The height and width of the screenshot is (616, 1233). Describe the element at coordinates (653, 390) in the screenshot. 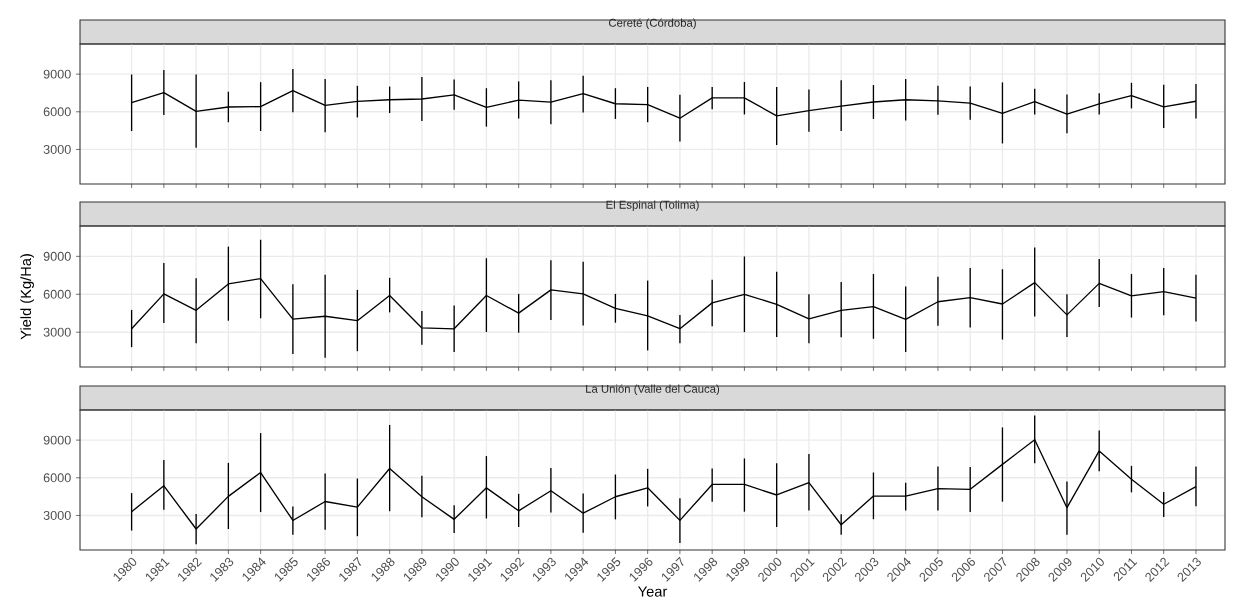

I see `chart-title: La Unión (Valle del Cauca)` at that location.